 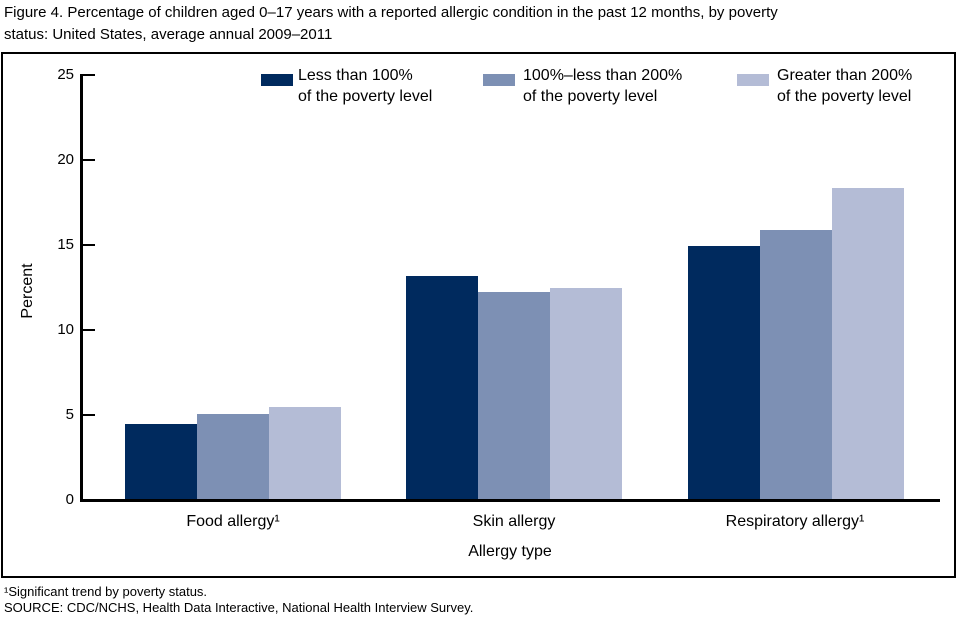 What do you see at coordinates (65, 159) in the screenshot?
I see `y-tick-label-20: 20` at bounding box center [65, 159].